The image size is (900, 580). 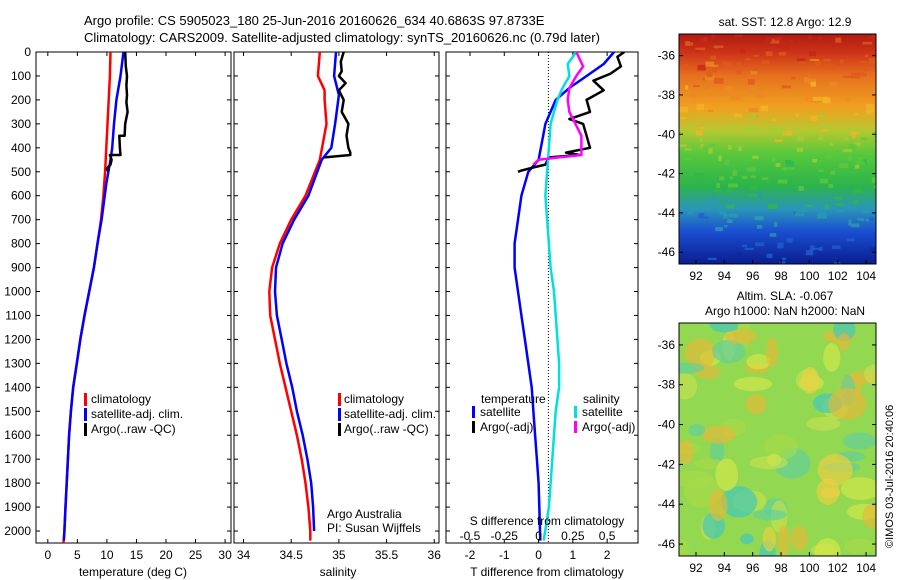 I want to click on depth-tick-label: 1900, so click(x=17, y=507).